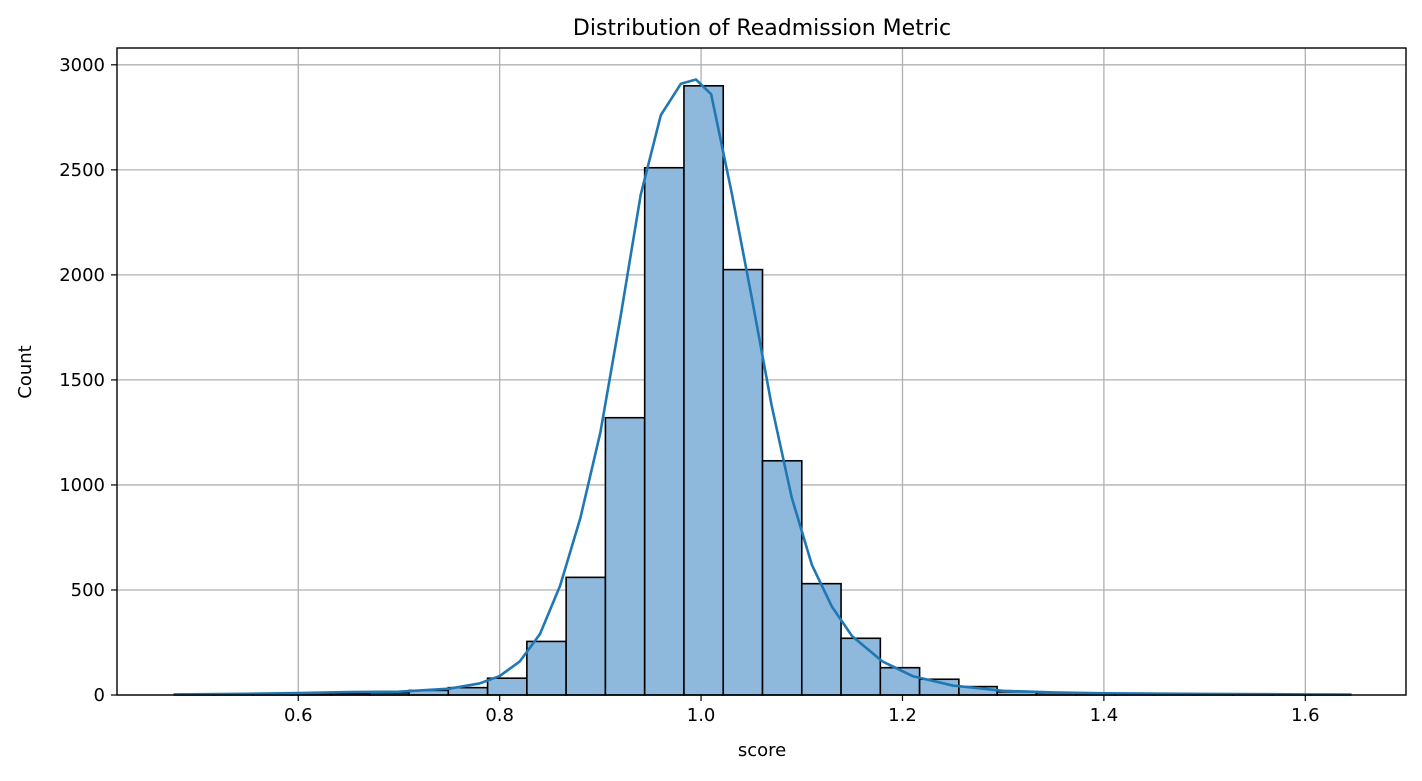 This screenshot has width=1422, height=781. What do you see at coordinates (298, 715) in the screenshot?
I see `x-tick-label: 0.6` at bounding box center [298, 715].